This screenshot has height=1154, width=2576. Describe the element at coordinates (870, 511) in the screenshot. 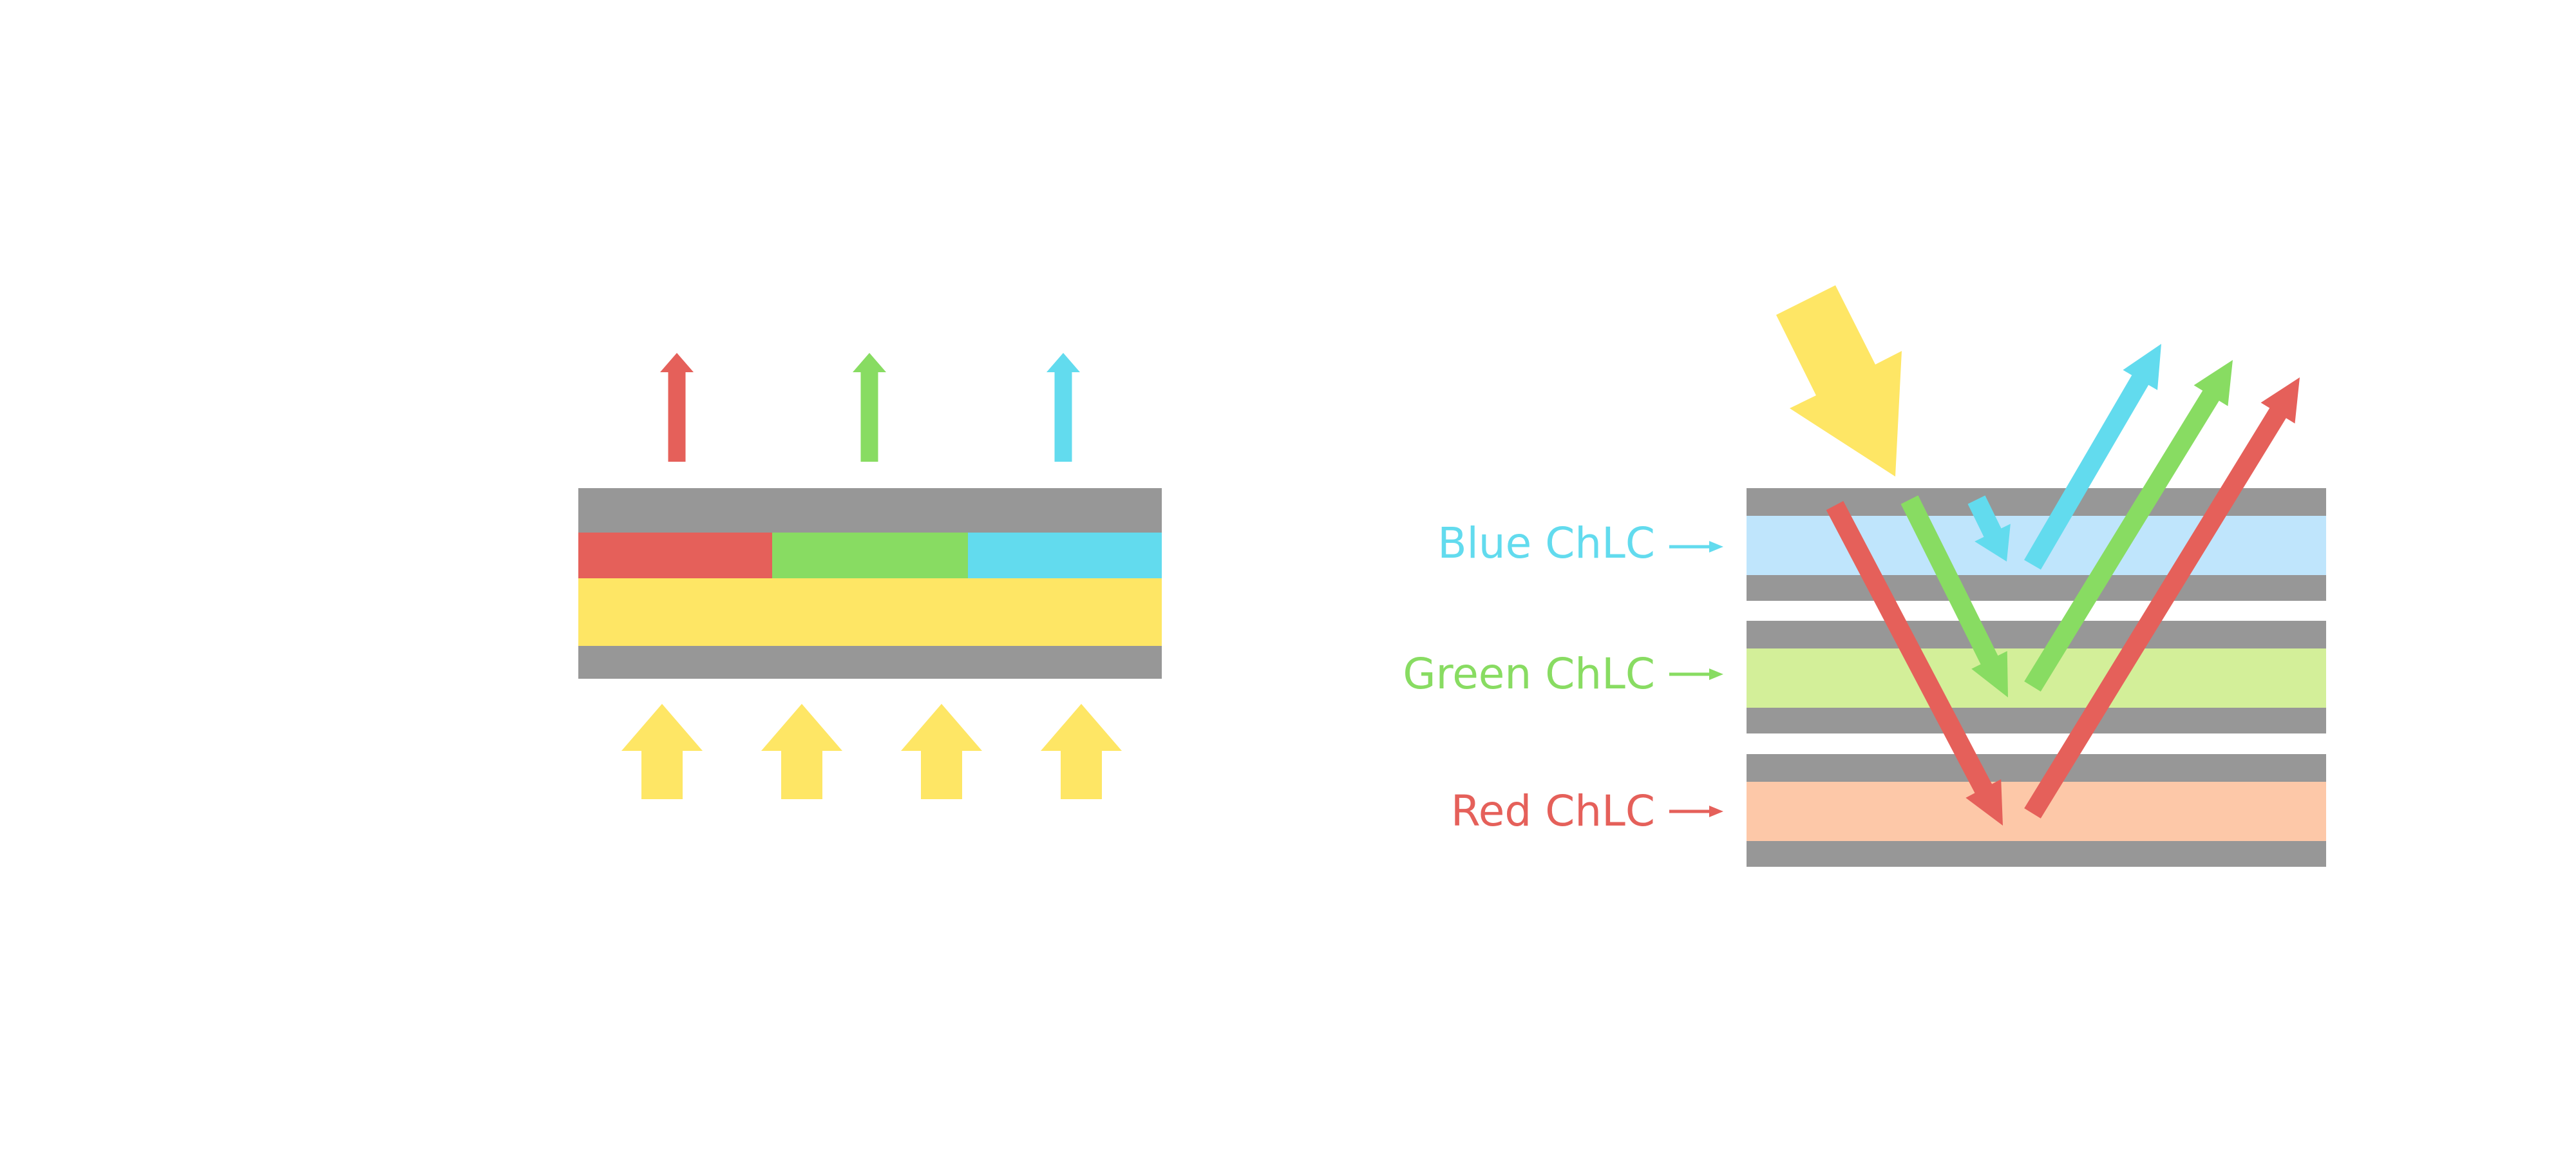

I see `top-substrate` at that location.